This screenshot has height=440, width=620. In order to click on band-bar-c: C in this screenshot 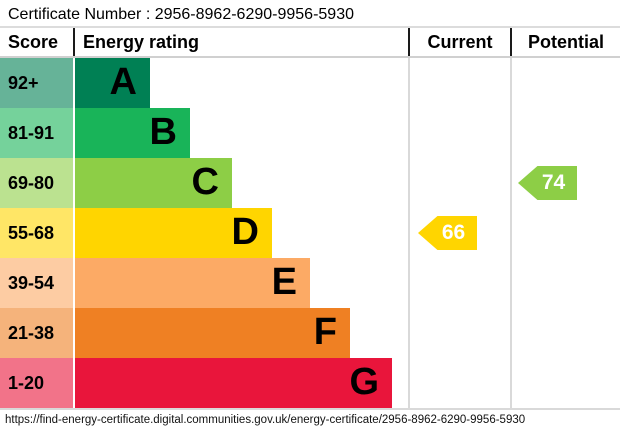, I will do `click(153, 183)`.